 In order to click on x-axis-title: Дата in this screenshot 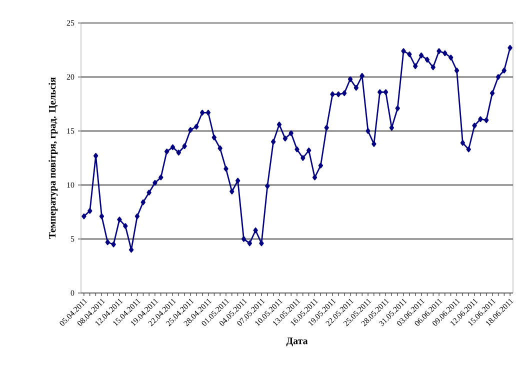, I will do `click(297, 342)`.